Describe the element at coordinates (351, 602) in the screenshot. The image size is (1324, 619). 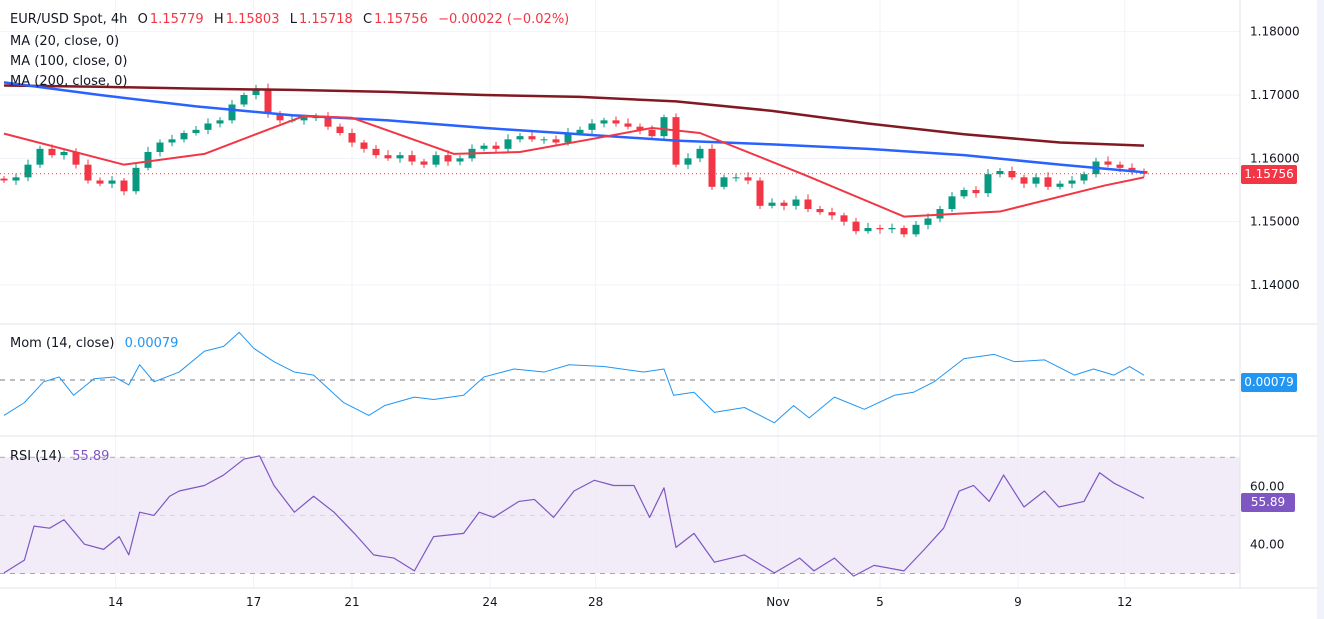
I see `date-tick-label: 21` at that location.